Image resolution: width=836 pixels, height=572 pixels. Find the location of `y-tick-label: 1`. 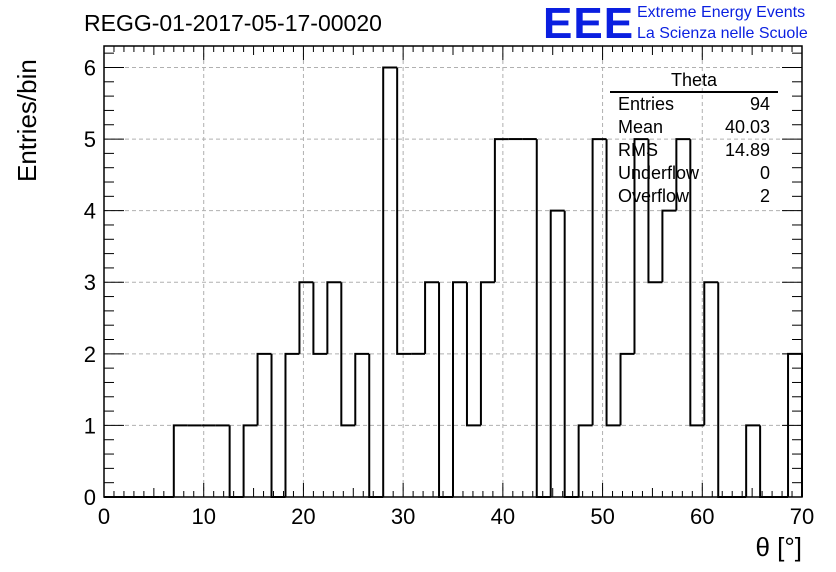

y-tick-label: 1 is located at coordinates (90, 425).